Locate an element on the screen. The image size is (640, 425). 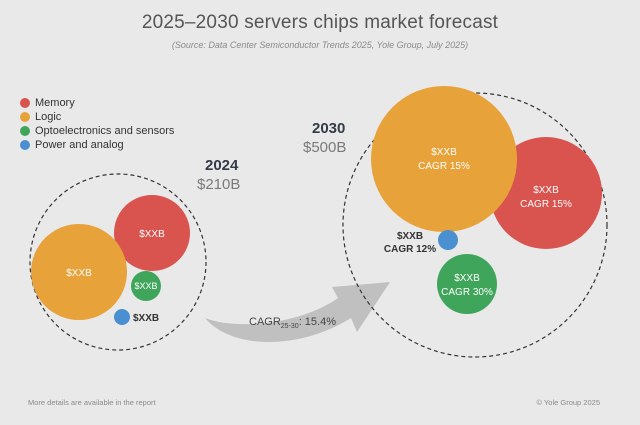
arrow-cagr-label: CAGR25-30: 15.4% is located at coordinates (292, 323).